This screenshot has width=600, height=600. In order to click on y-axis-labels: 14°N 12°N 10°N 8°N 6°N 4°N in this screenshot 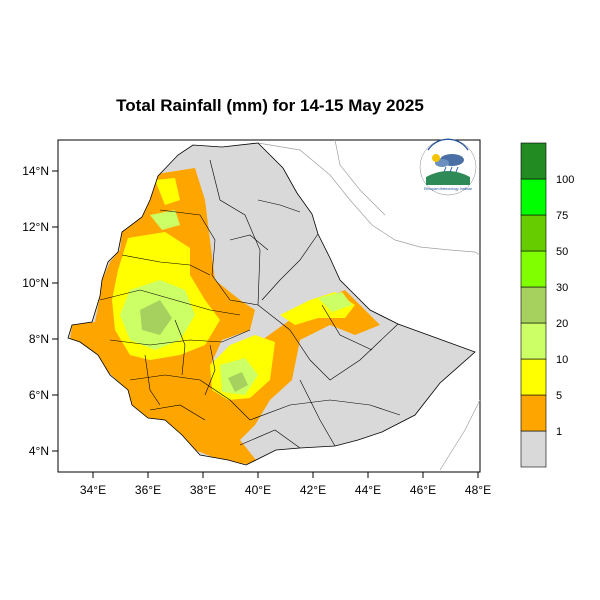, I will do `click(35, 311)`.